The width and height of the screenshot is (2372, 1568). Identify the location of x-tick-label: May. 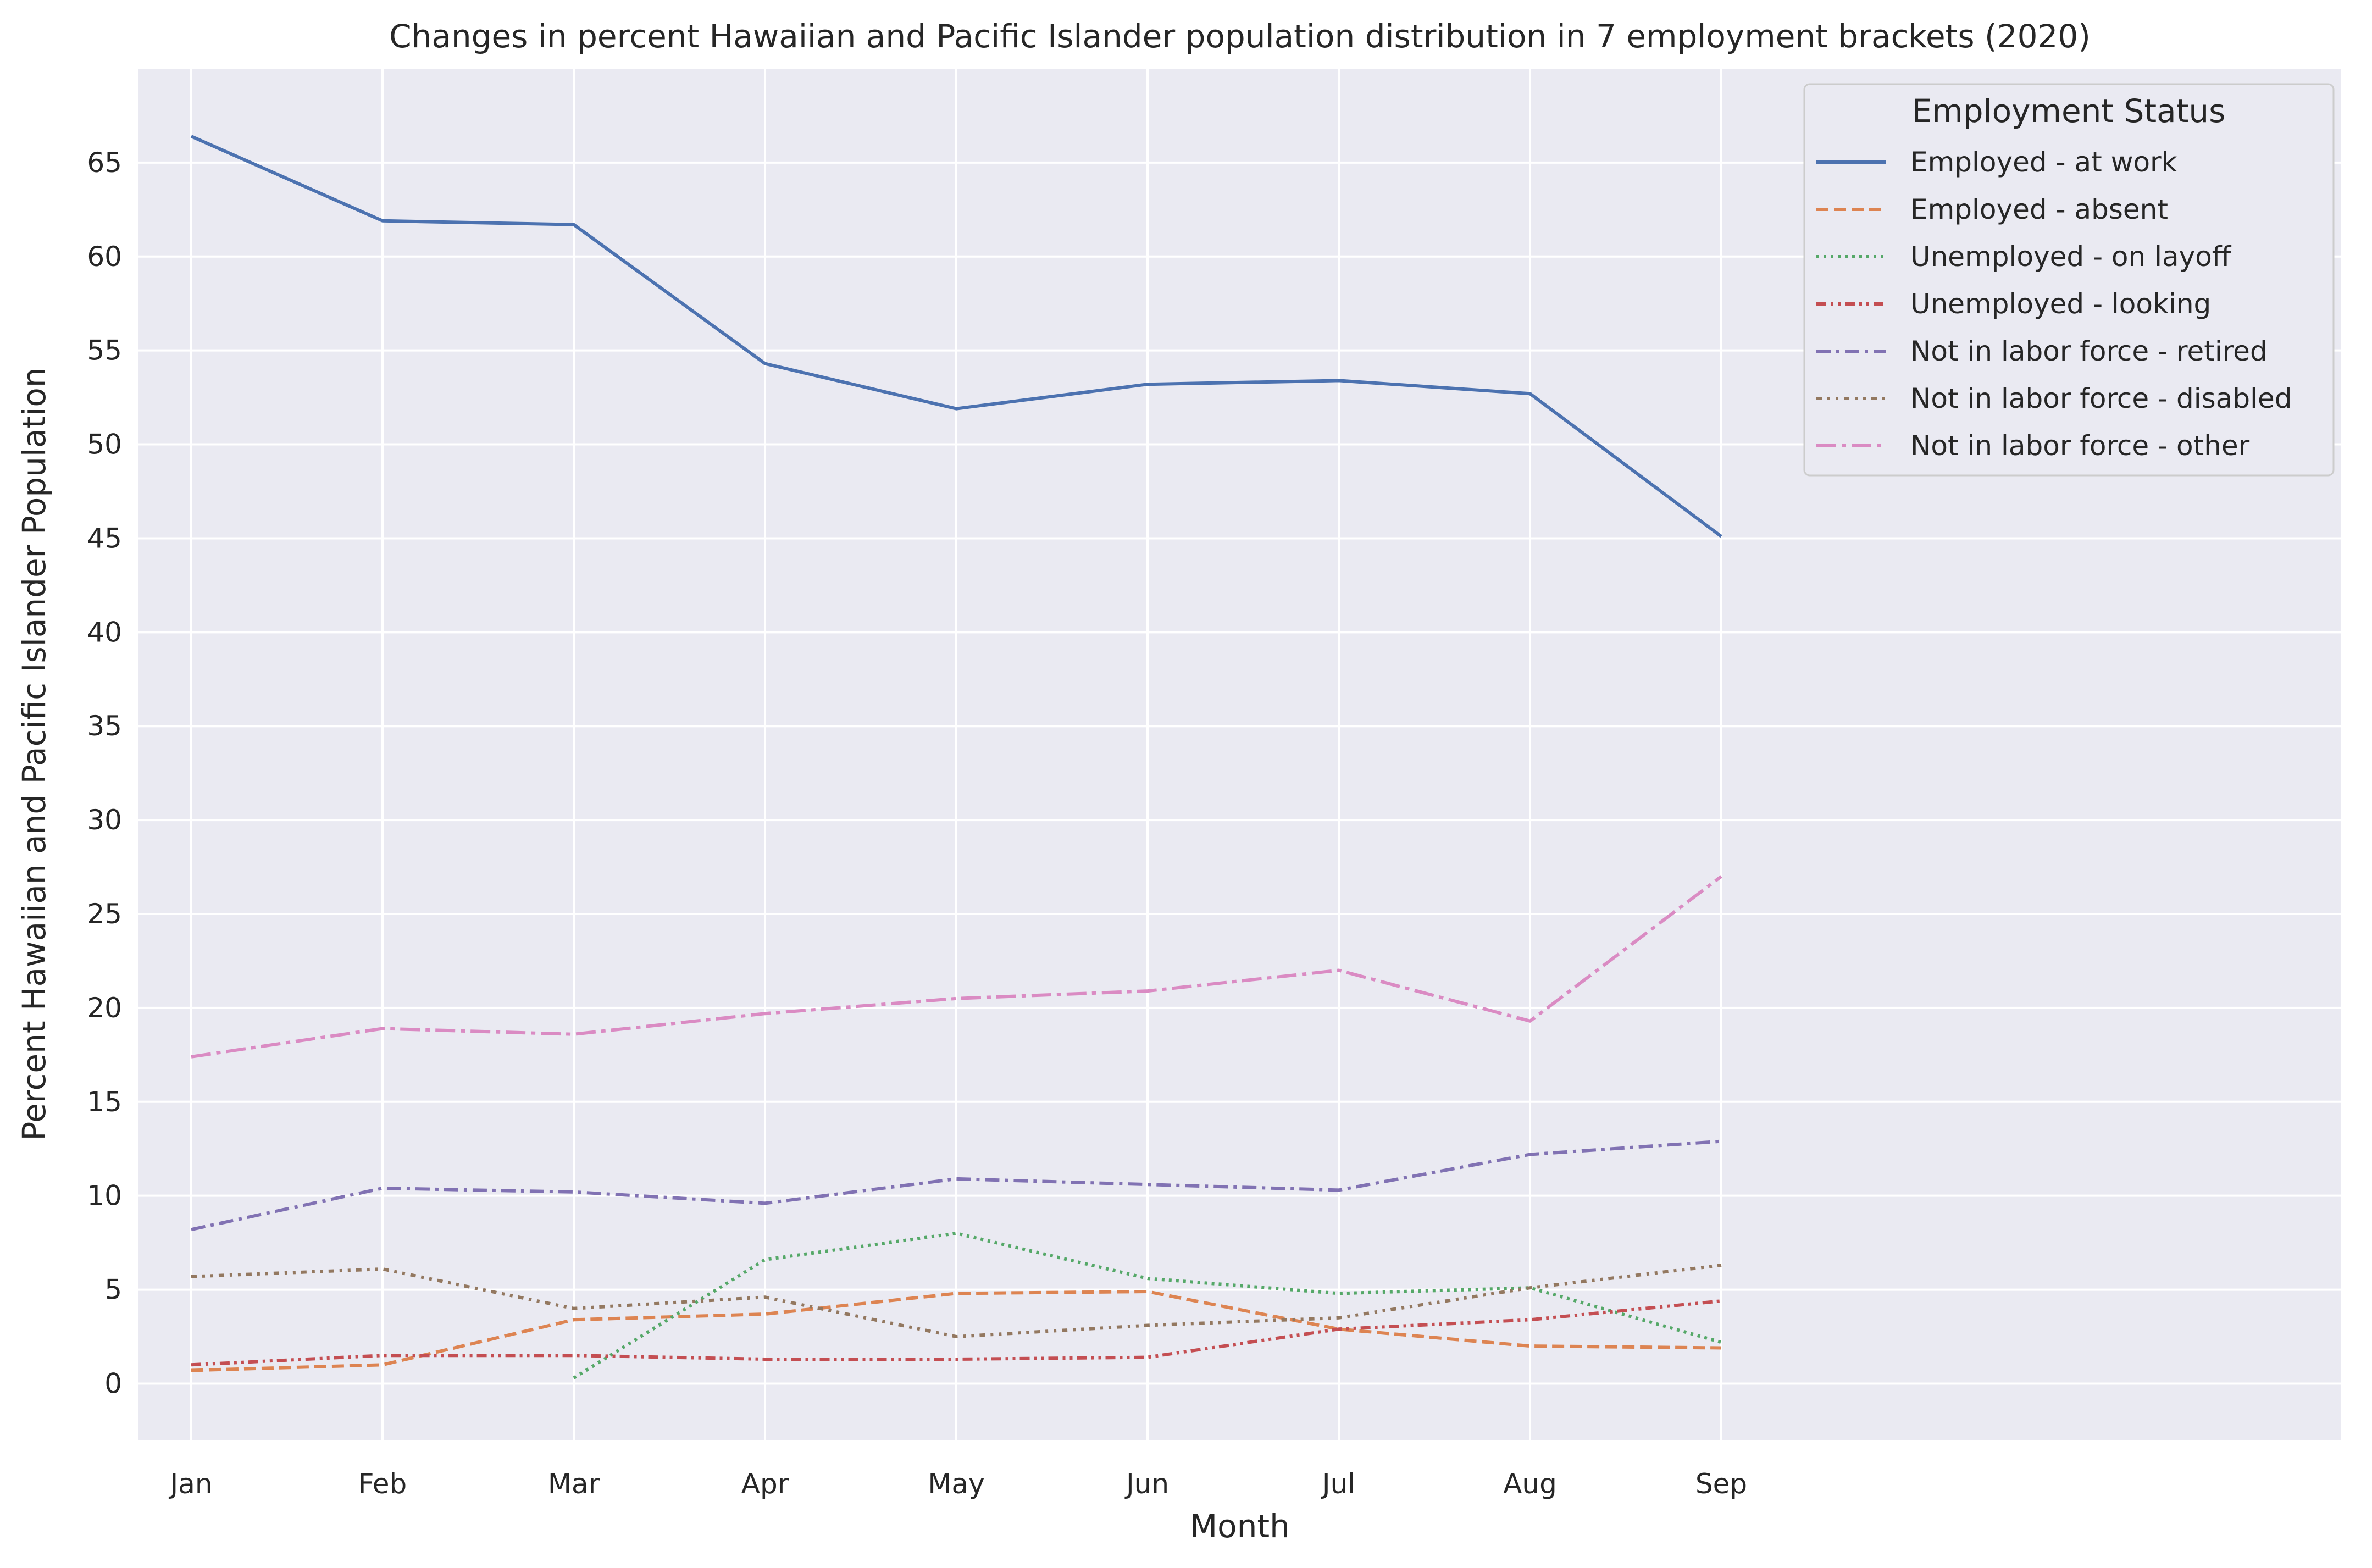
(956, 1484).